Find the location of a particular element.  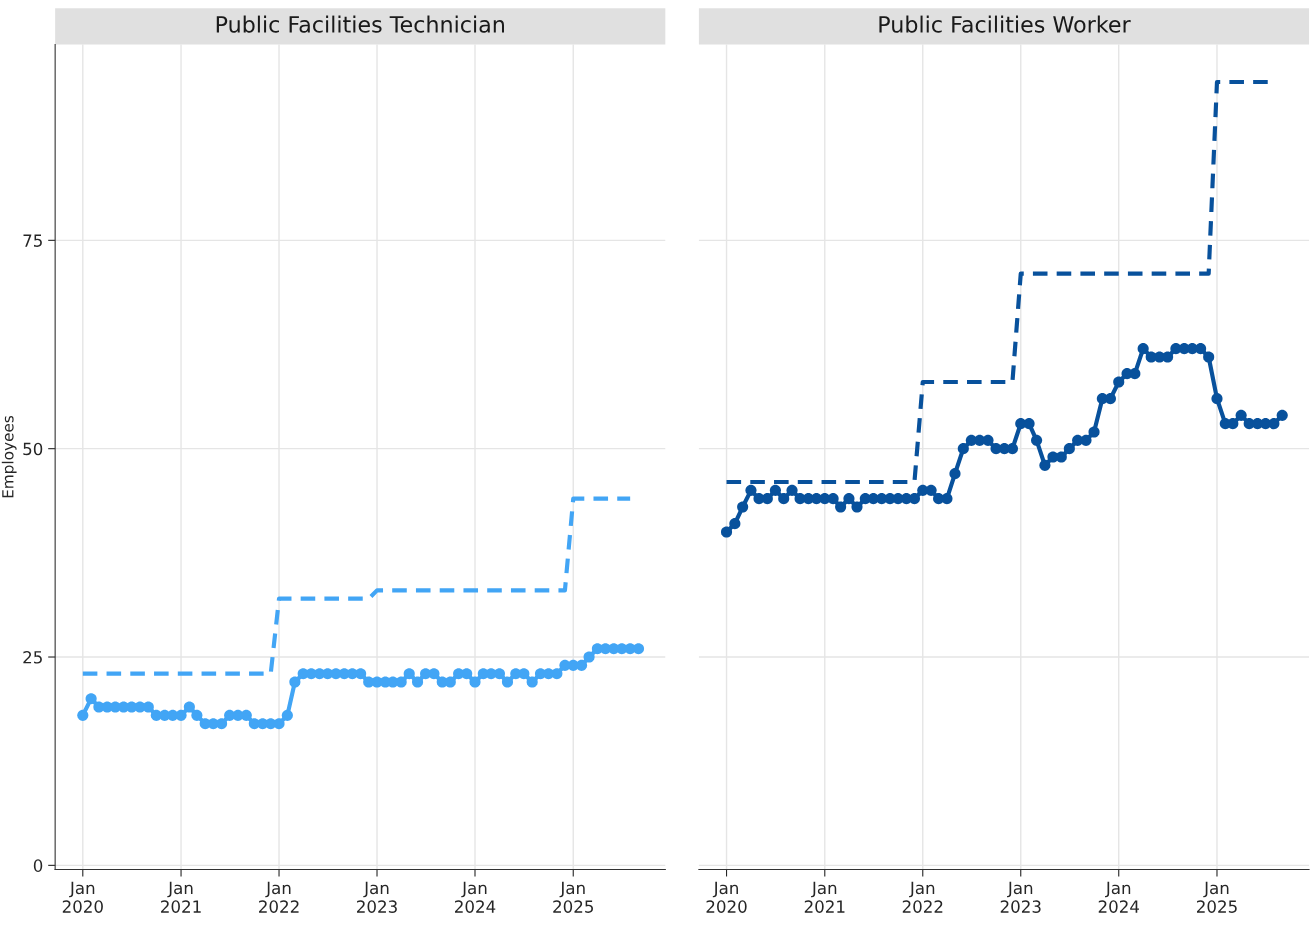

y-tick-label: 75 is located at coordinates (32, 240).